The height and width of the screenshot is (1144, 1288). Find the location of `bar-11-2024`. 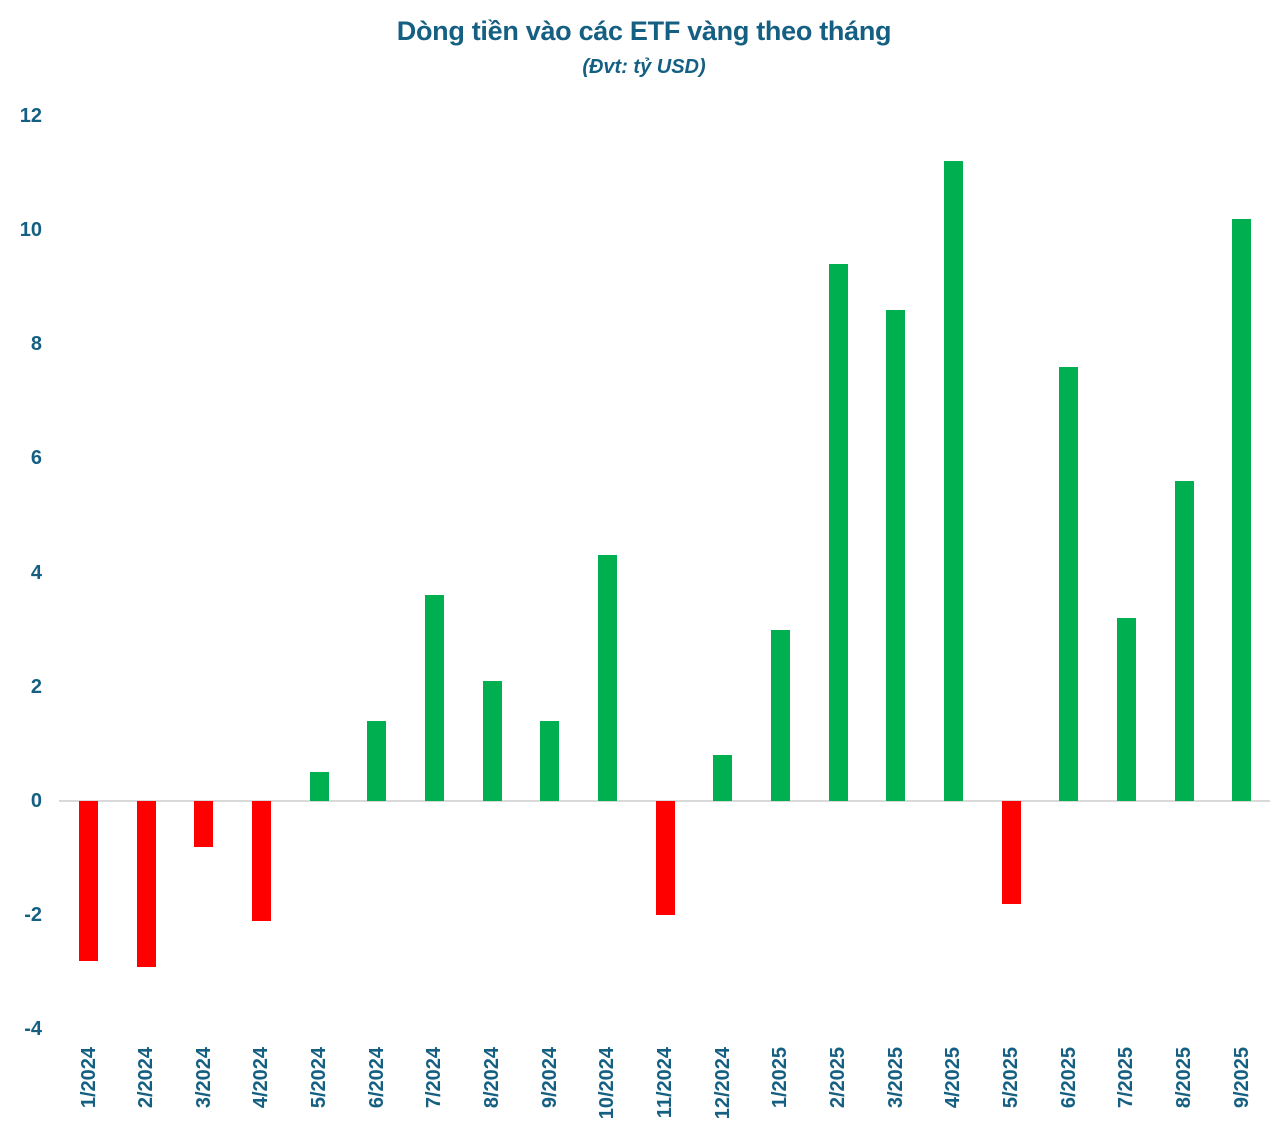

bar-11-2024 is located at coordinates (665, 858).